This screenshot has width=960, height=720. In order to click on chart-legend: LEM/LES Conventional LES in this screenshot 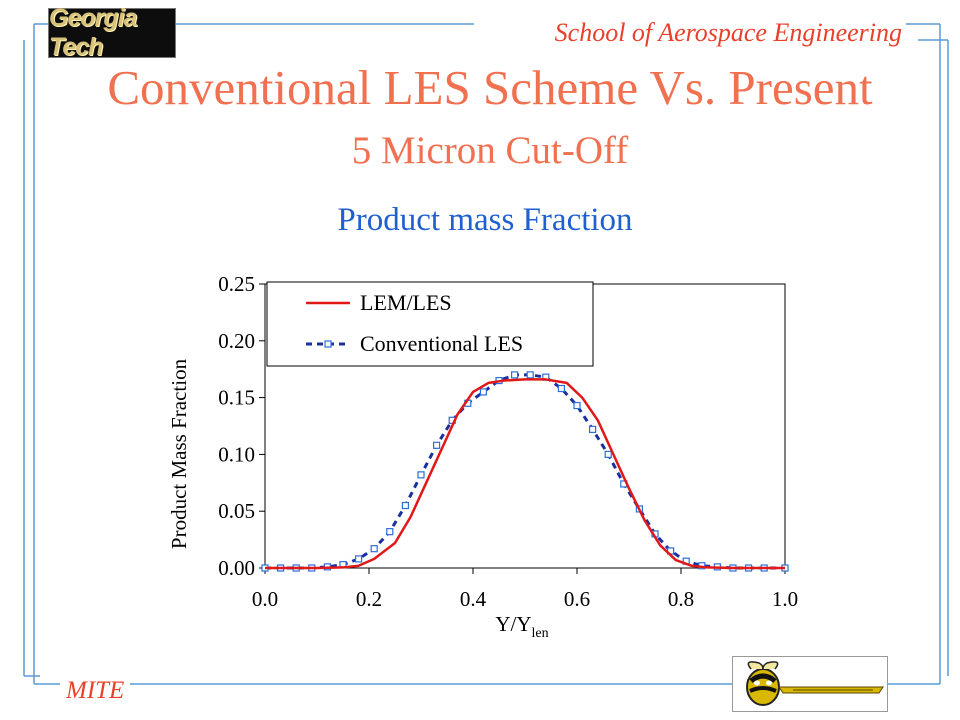, I will do `click(430, 324)`.